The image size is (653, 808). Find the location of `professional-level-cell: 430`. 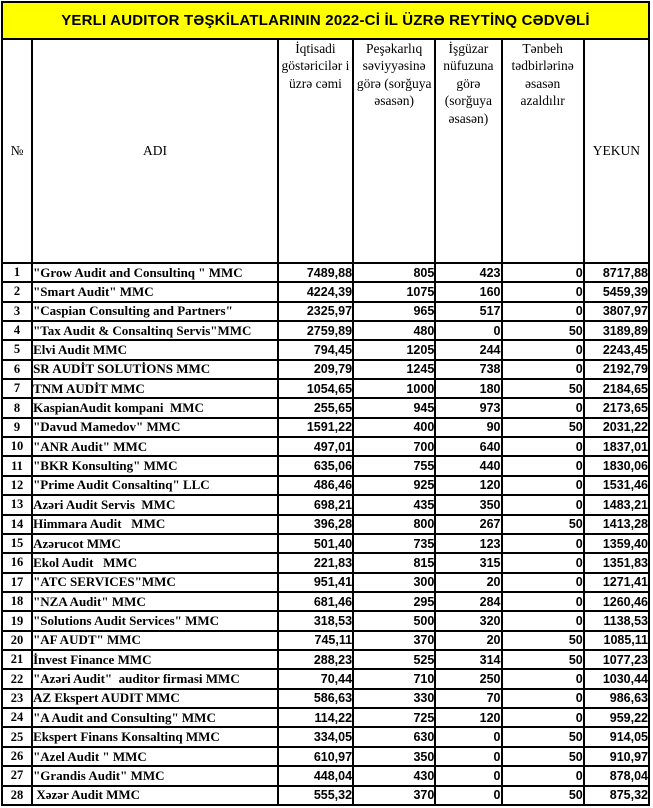

professional-level-cell: 430 is located at coordinates (394, 776).